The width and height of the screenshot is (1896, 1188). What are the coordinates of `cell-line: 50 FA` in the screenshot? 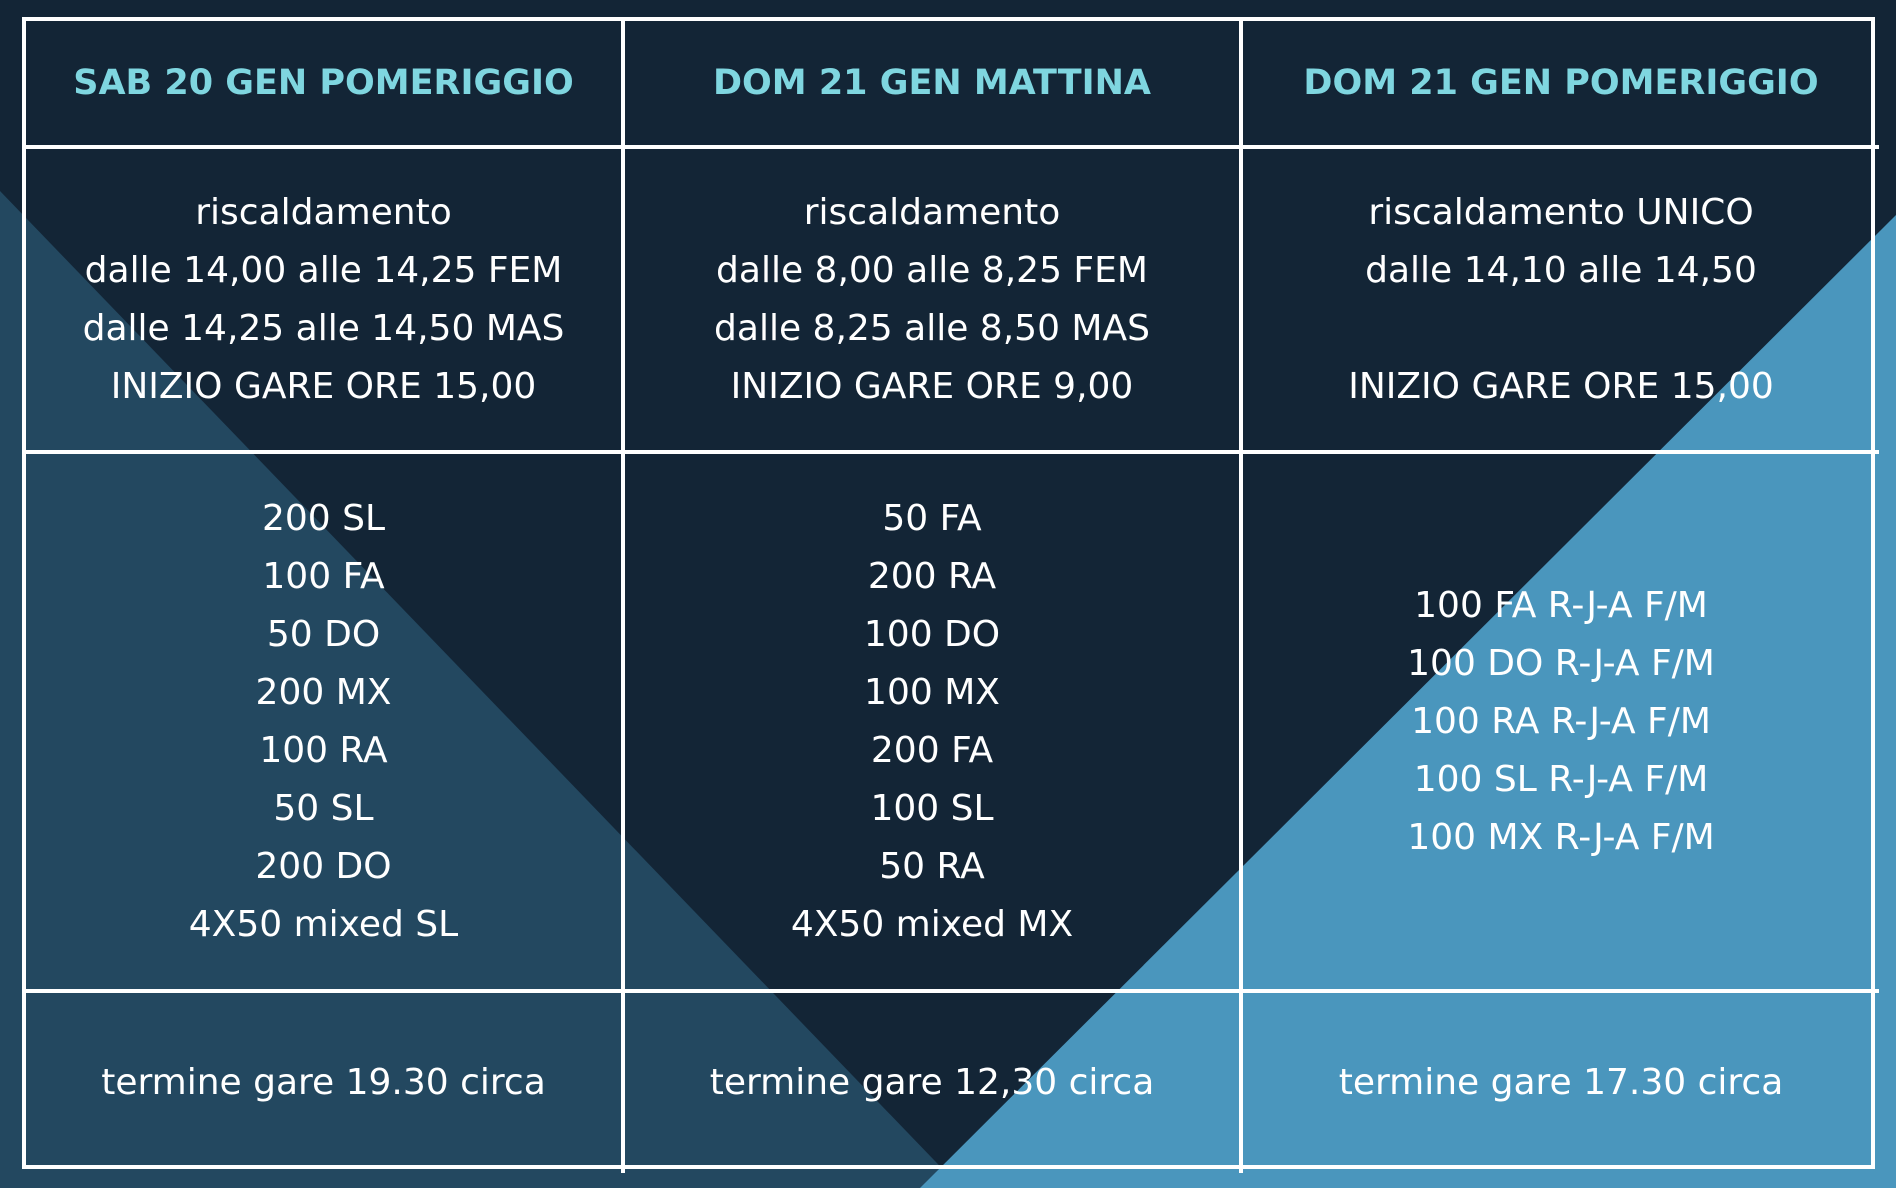 It's located at (932, 518).